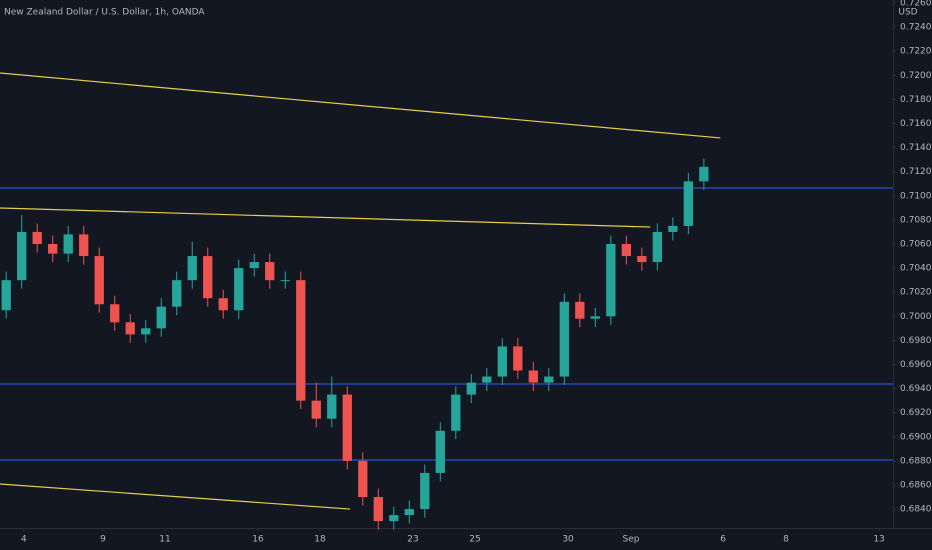 The height and width of the screenshot is (550, 932). What do you see at coordinates (164, 540) in the screenshot?
I see `x-tick-label: 11` at bounding box center [164, 540].